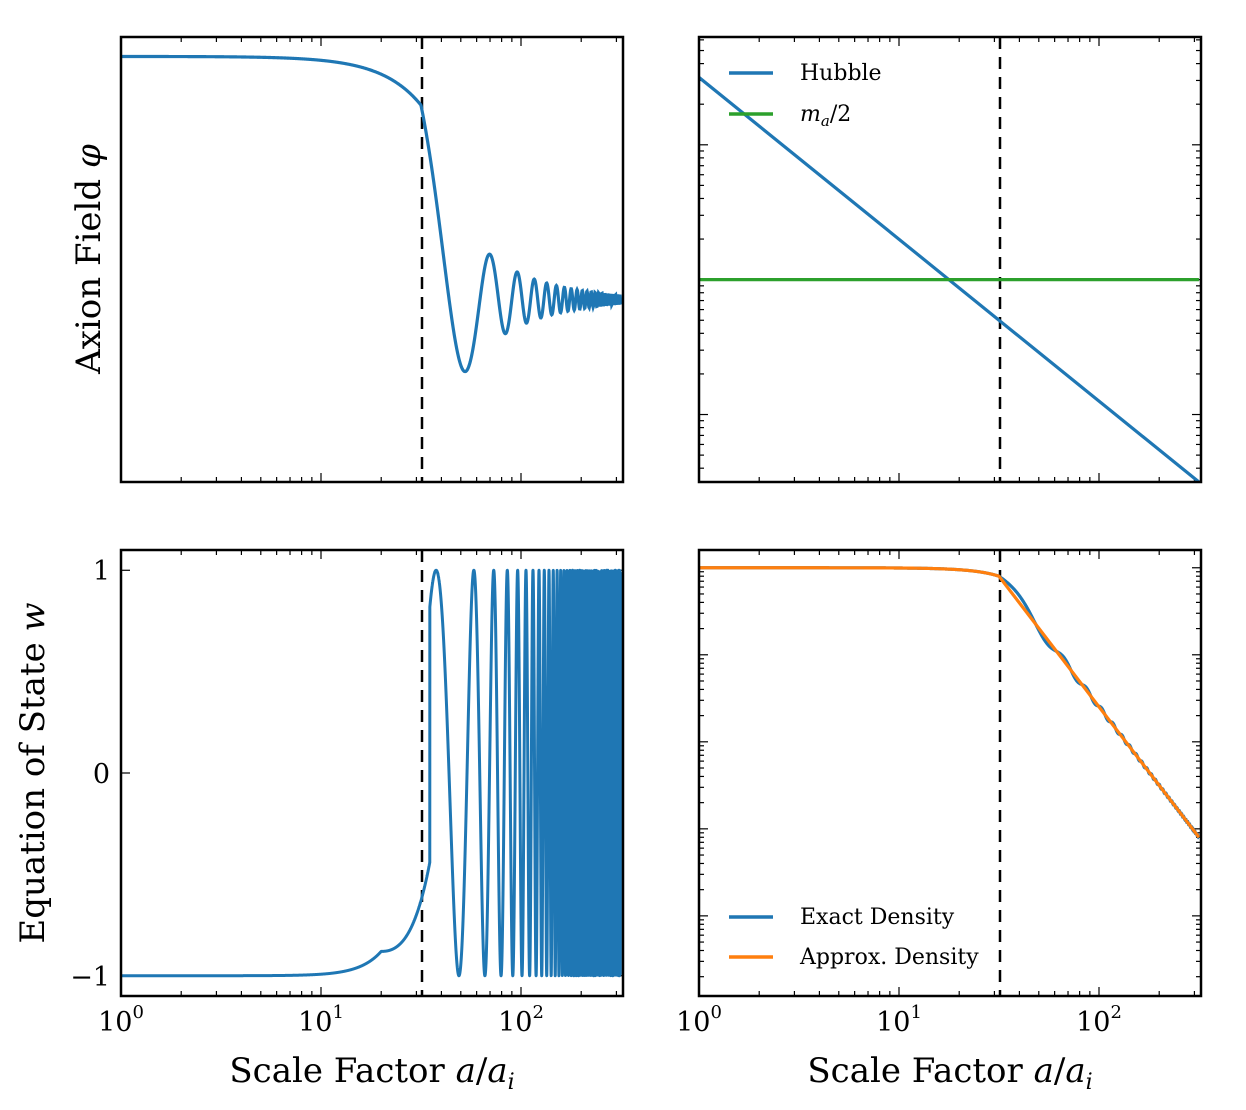 This screenshot has height=1110, width=1246. What do you see at coordinates (854, 937) in the screenshot?
I see `legend: Exact Density Approx. Density` at bounding box center [854, 937].